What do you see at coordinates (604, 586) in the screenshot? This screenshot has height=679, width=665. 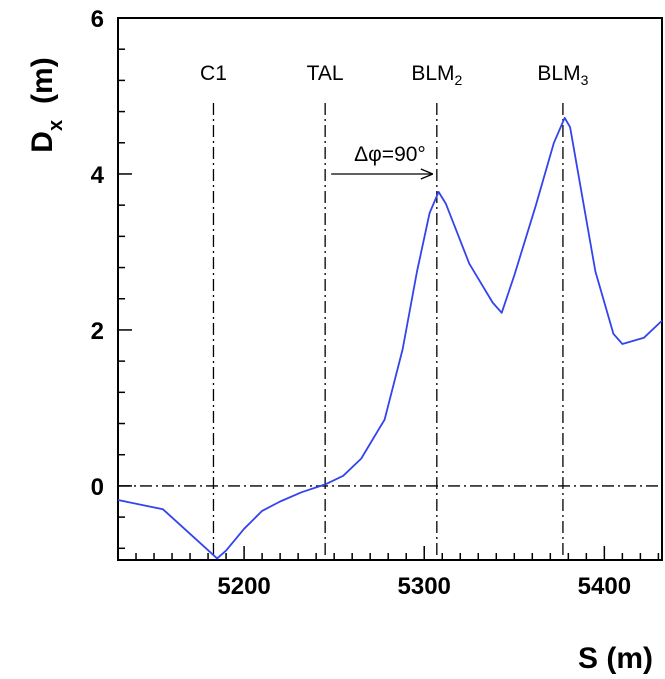 I see `x-tick-label: 5400` at bounding box center [604, 586].